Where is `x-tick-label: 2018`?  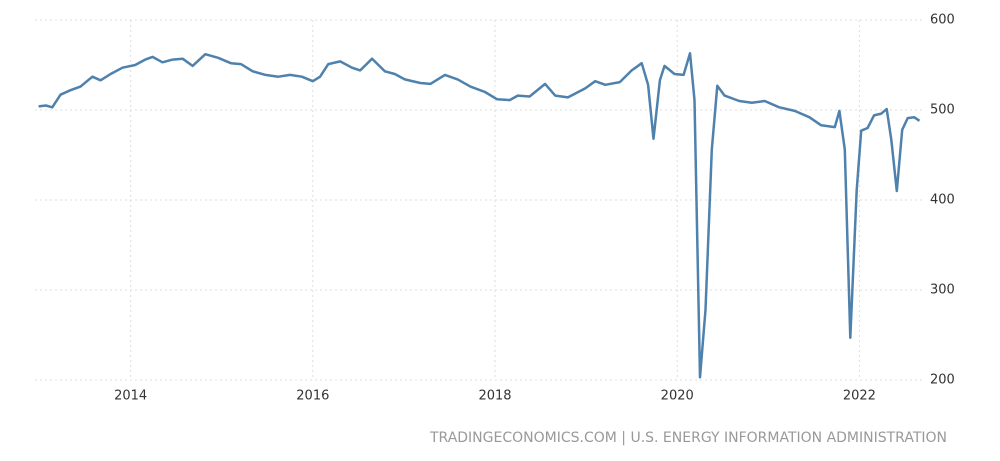
x-tick-label: 2018 is located at coordinates (494, 396).